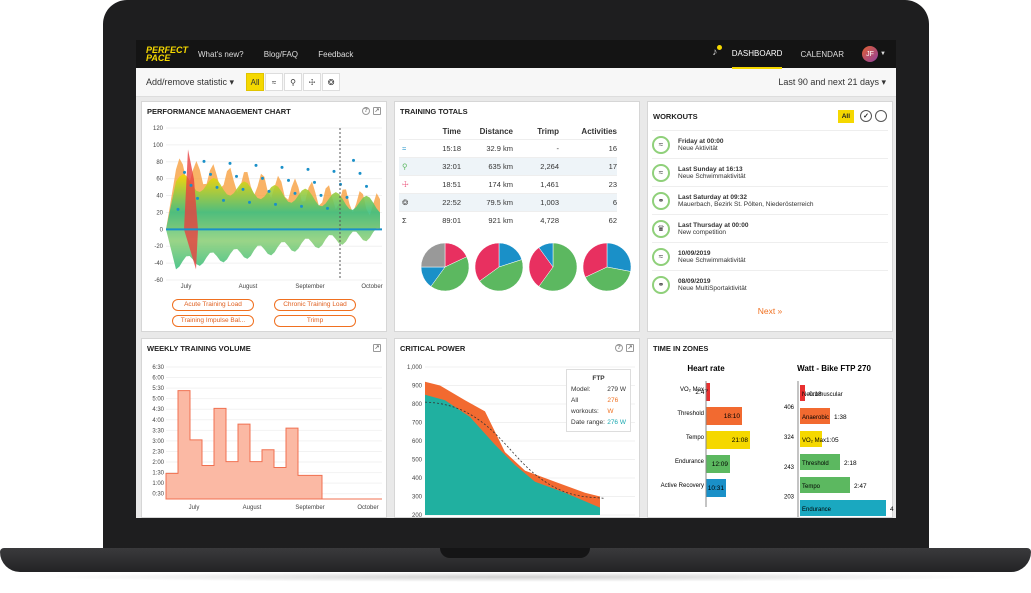  I want to click on legend-chronic: Chronic Training Load, so click(315, 305).